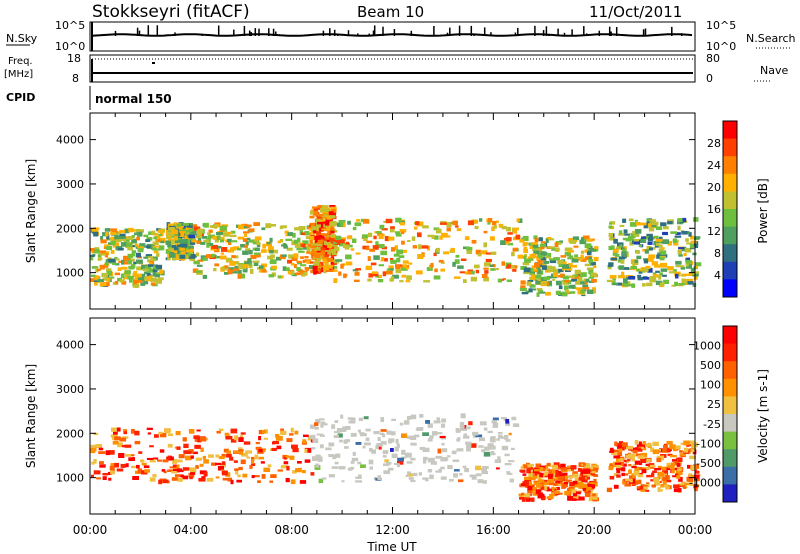  What do you see at coordinates (70, 433) in the screenshot?
I see `y-tick-label: 2000` at bounding box center [70, 433].